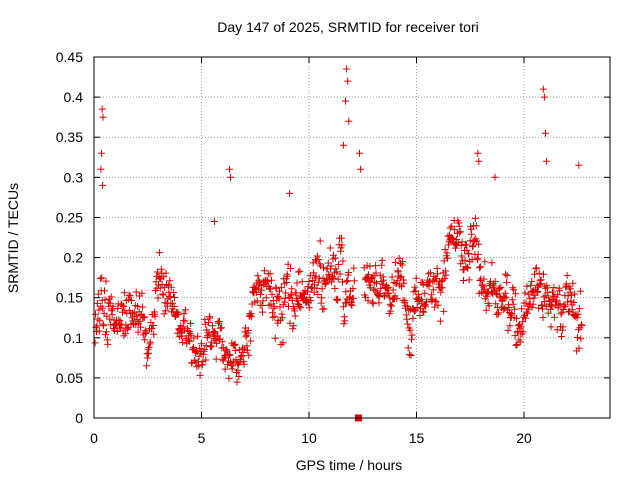  I want to click on x-tick-label: 5, so click(202, 438).